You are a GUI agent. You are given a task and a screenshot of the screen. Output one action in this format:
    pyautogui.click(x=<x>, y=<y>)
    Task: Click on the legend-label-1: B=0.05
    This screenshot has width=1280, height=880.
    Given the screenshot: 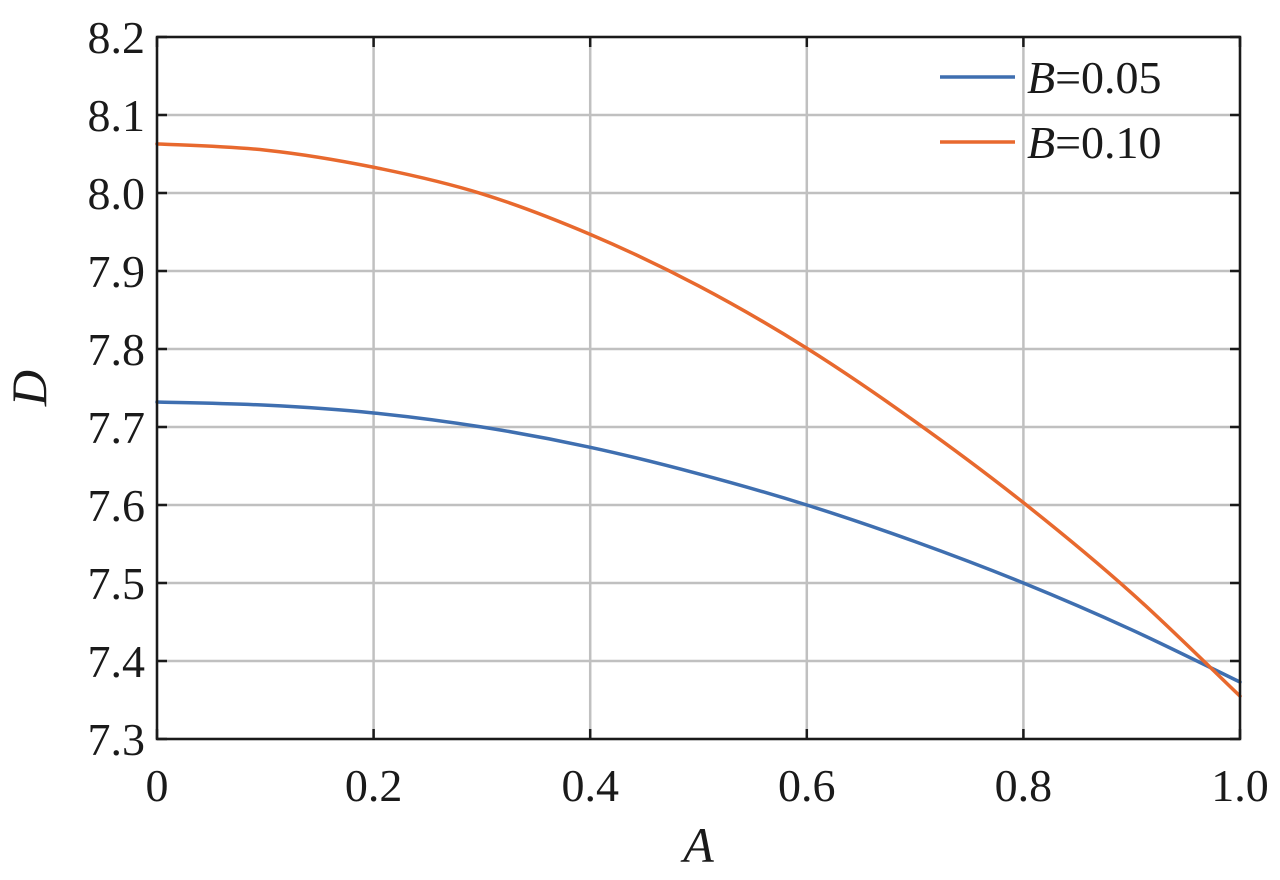 What is the action you would take?
    pyautogui.click(x=1094, y=77)
    